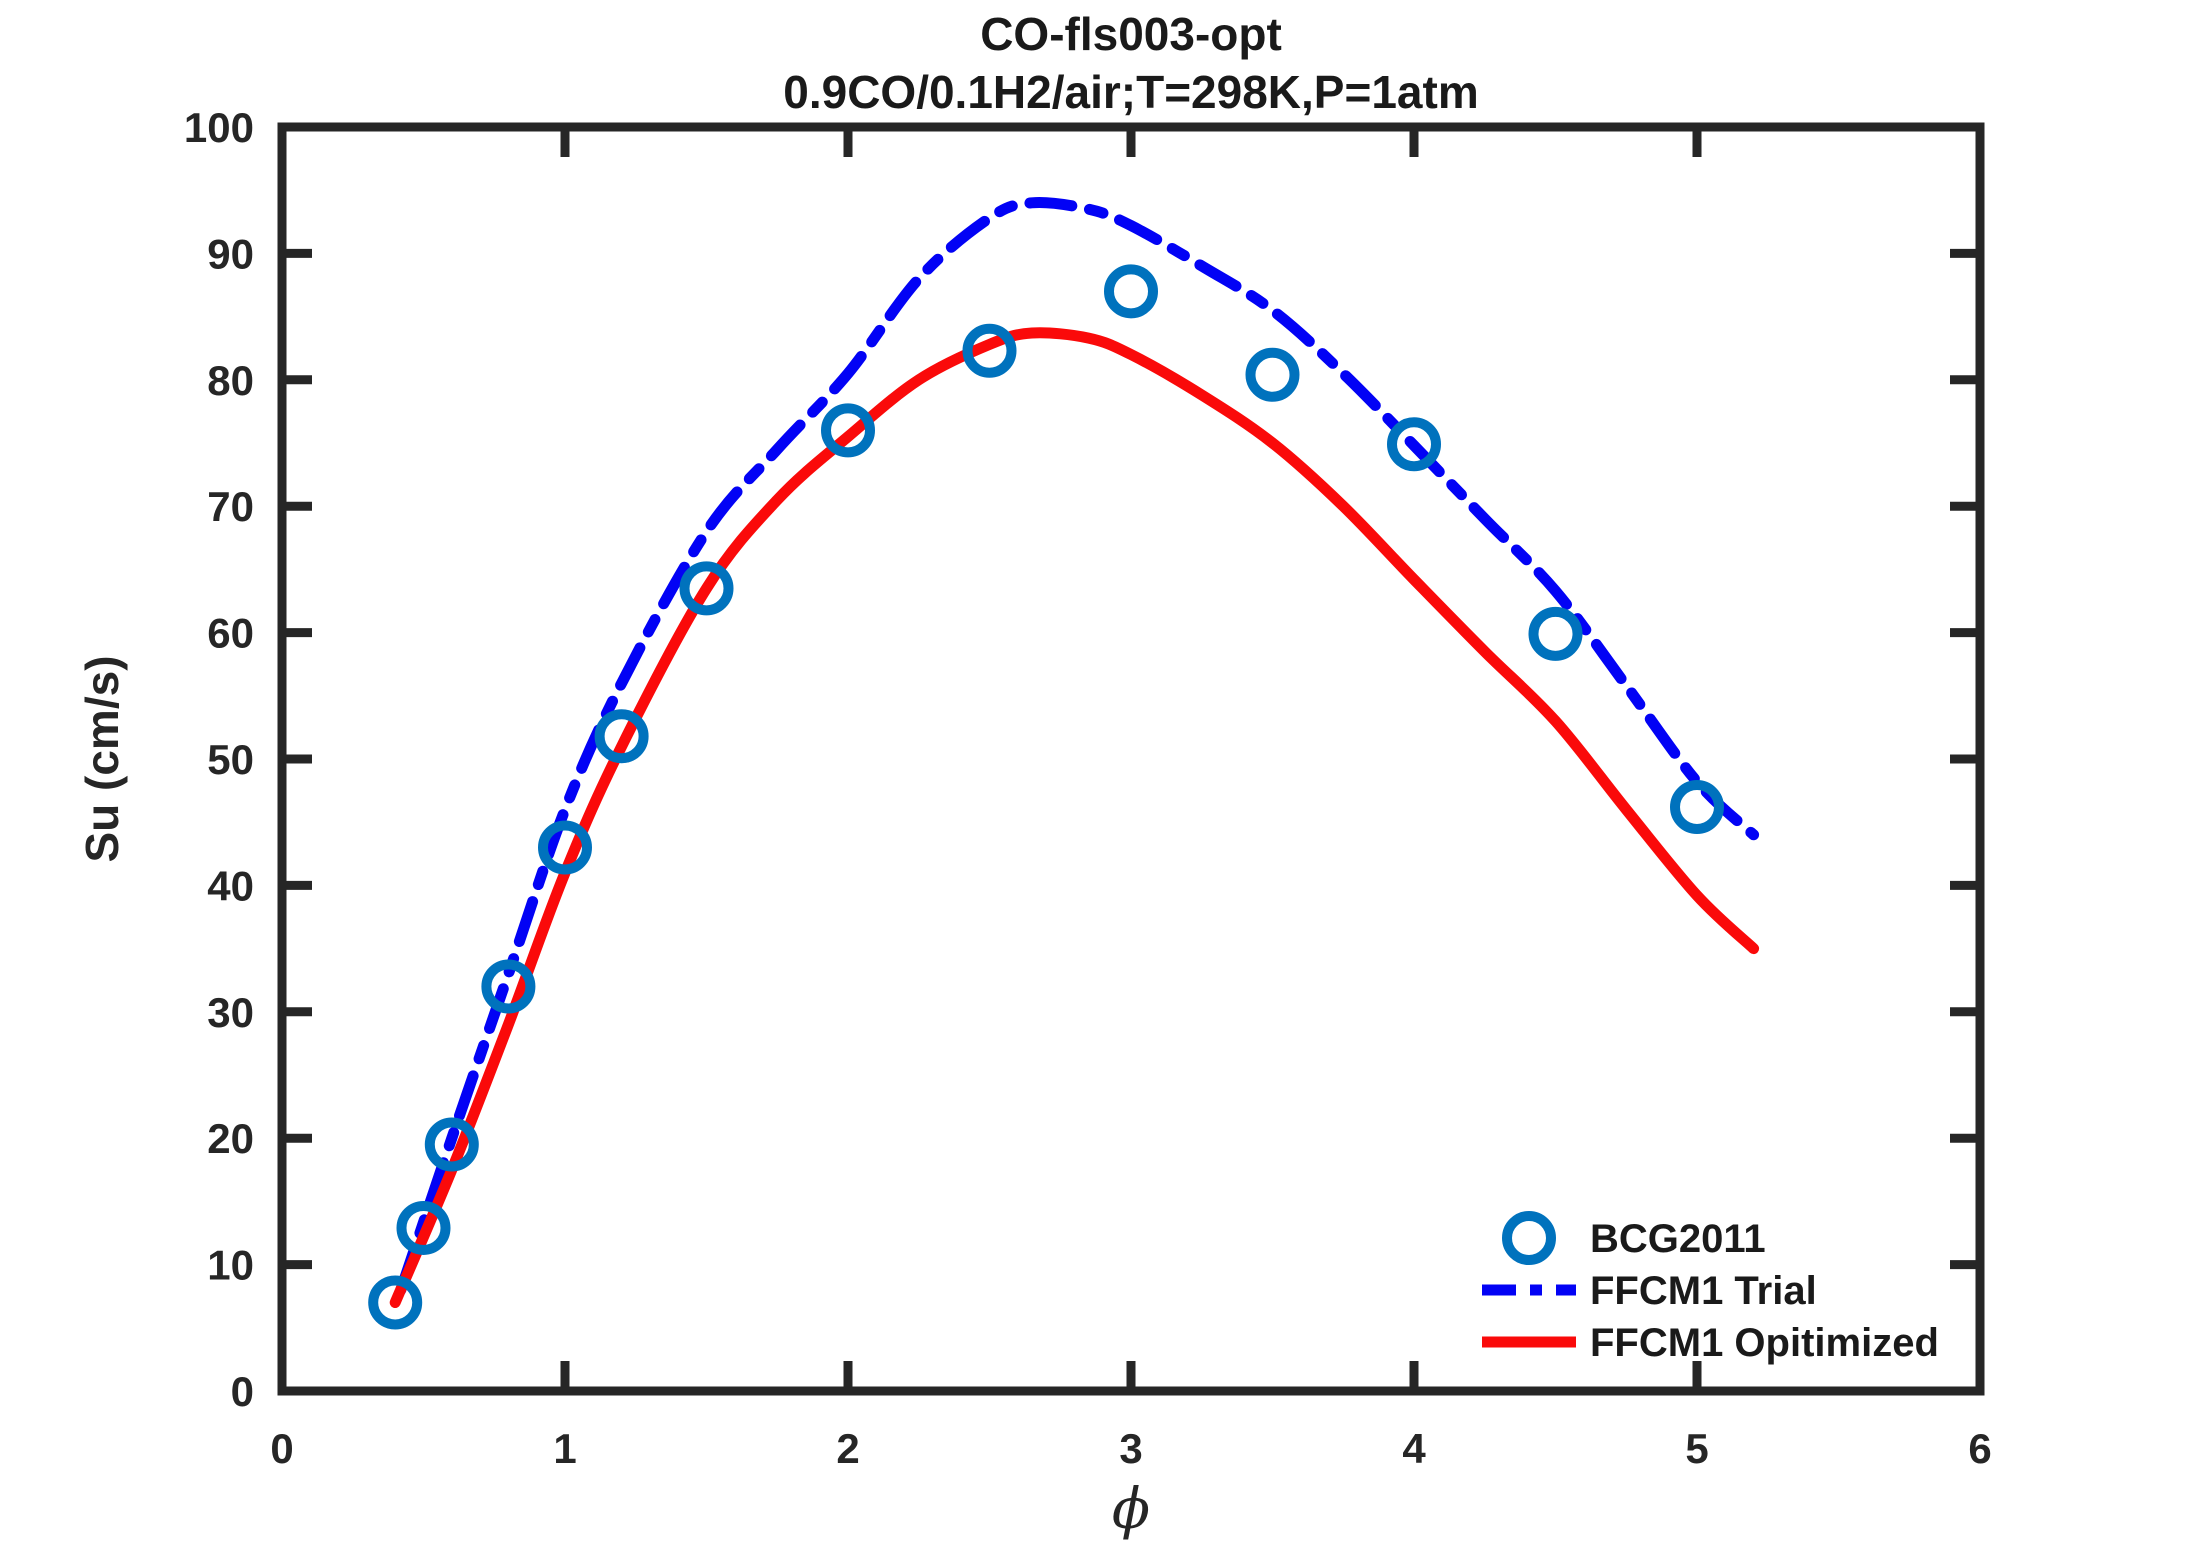 Image resolution: width=2187 pixels, height=1563 pixels. I want to click on y-tick-label: 90, so click(230, 253).